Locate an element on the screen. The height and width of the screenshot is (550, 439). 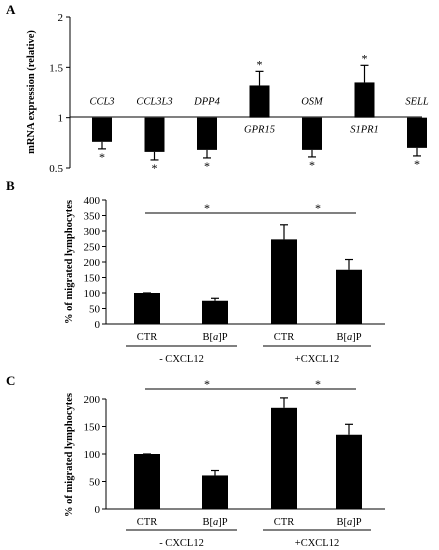
panel-b-y-tick-label: 50 is located at coordinates (95, 310).